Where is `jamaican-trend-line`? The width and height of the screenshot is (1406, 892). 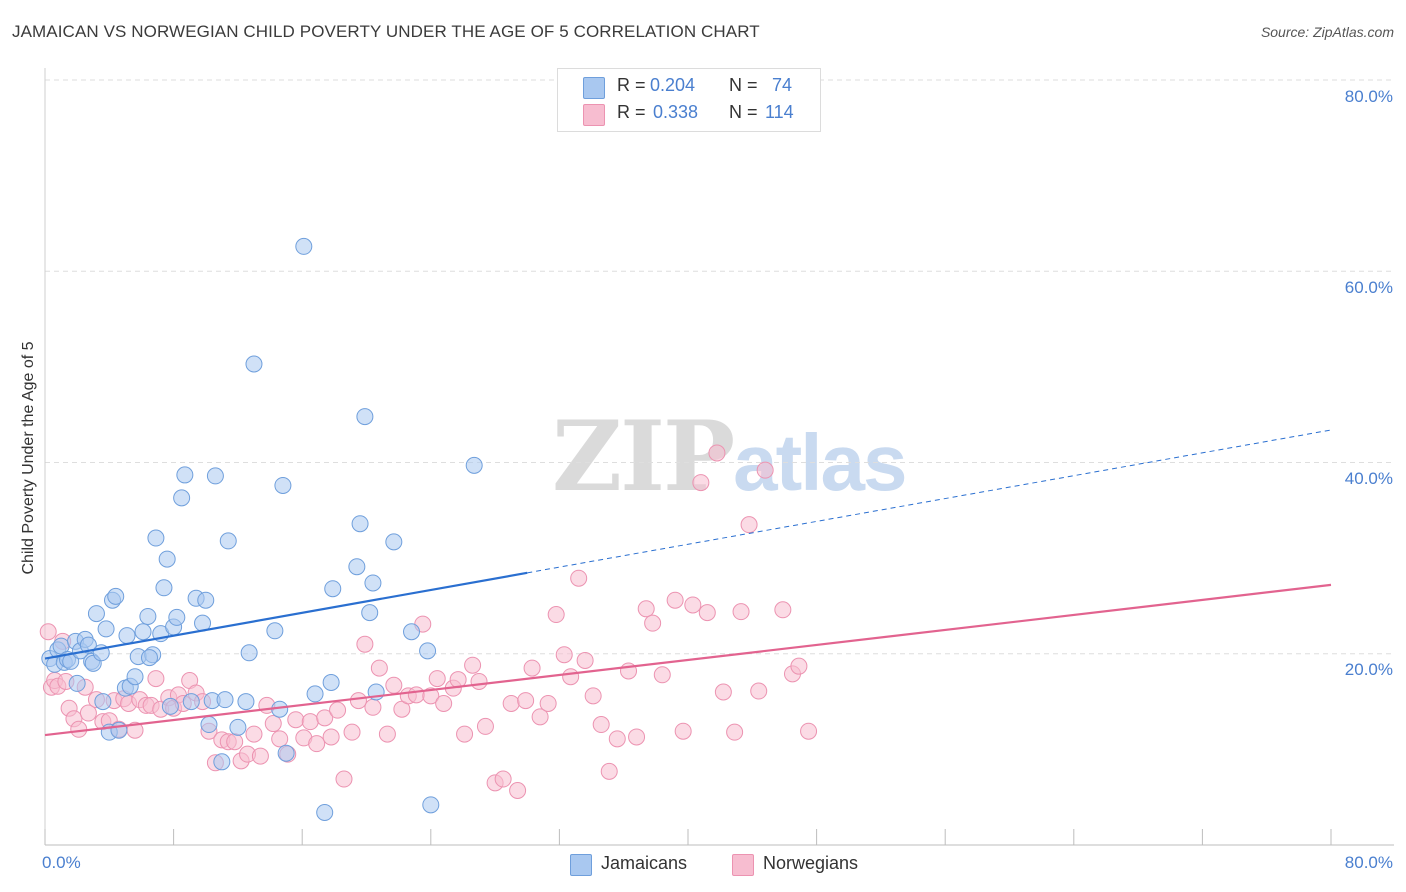
jamaican-trend-line is located at coordinates (286, 615).